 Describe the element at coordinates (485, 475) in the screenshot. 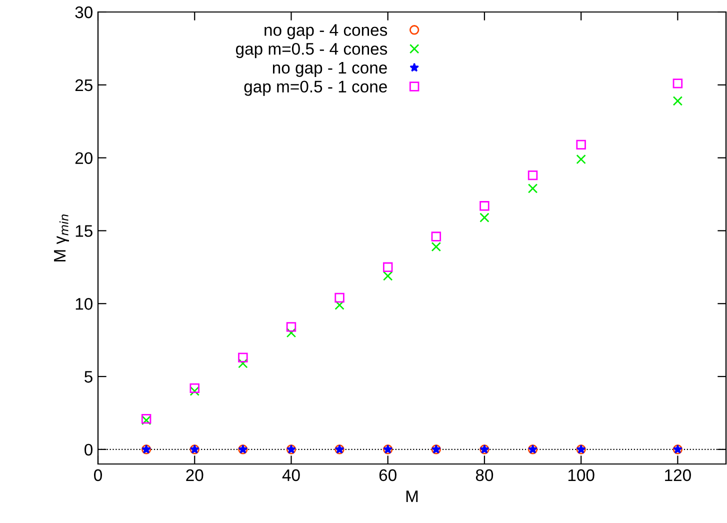

I see `x-tick-label: 80` at that location.